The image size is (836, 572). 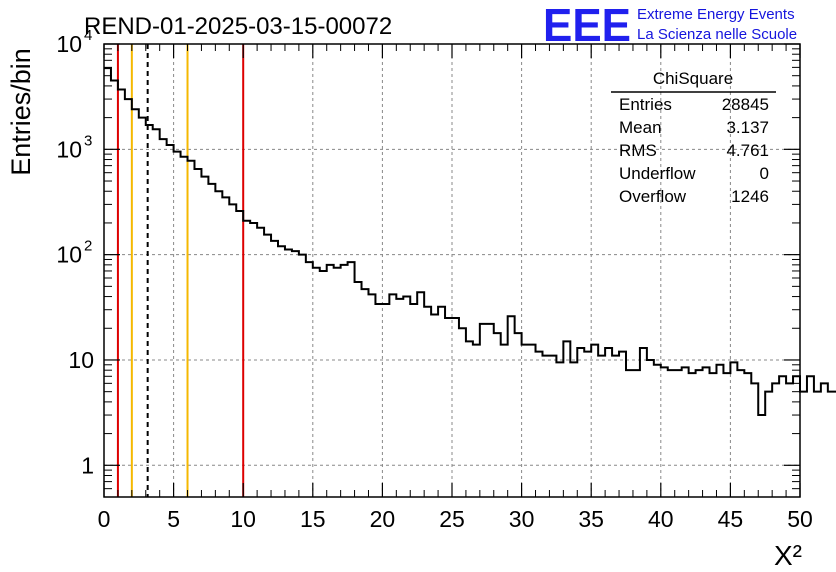 What do you see at coordinates (716, 14) in the screenshot?
I see `logo-line-1: Extreme Energy Events` at bounding box center [716, 14].